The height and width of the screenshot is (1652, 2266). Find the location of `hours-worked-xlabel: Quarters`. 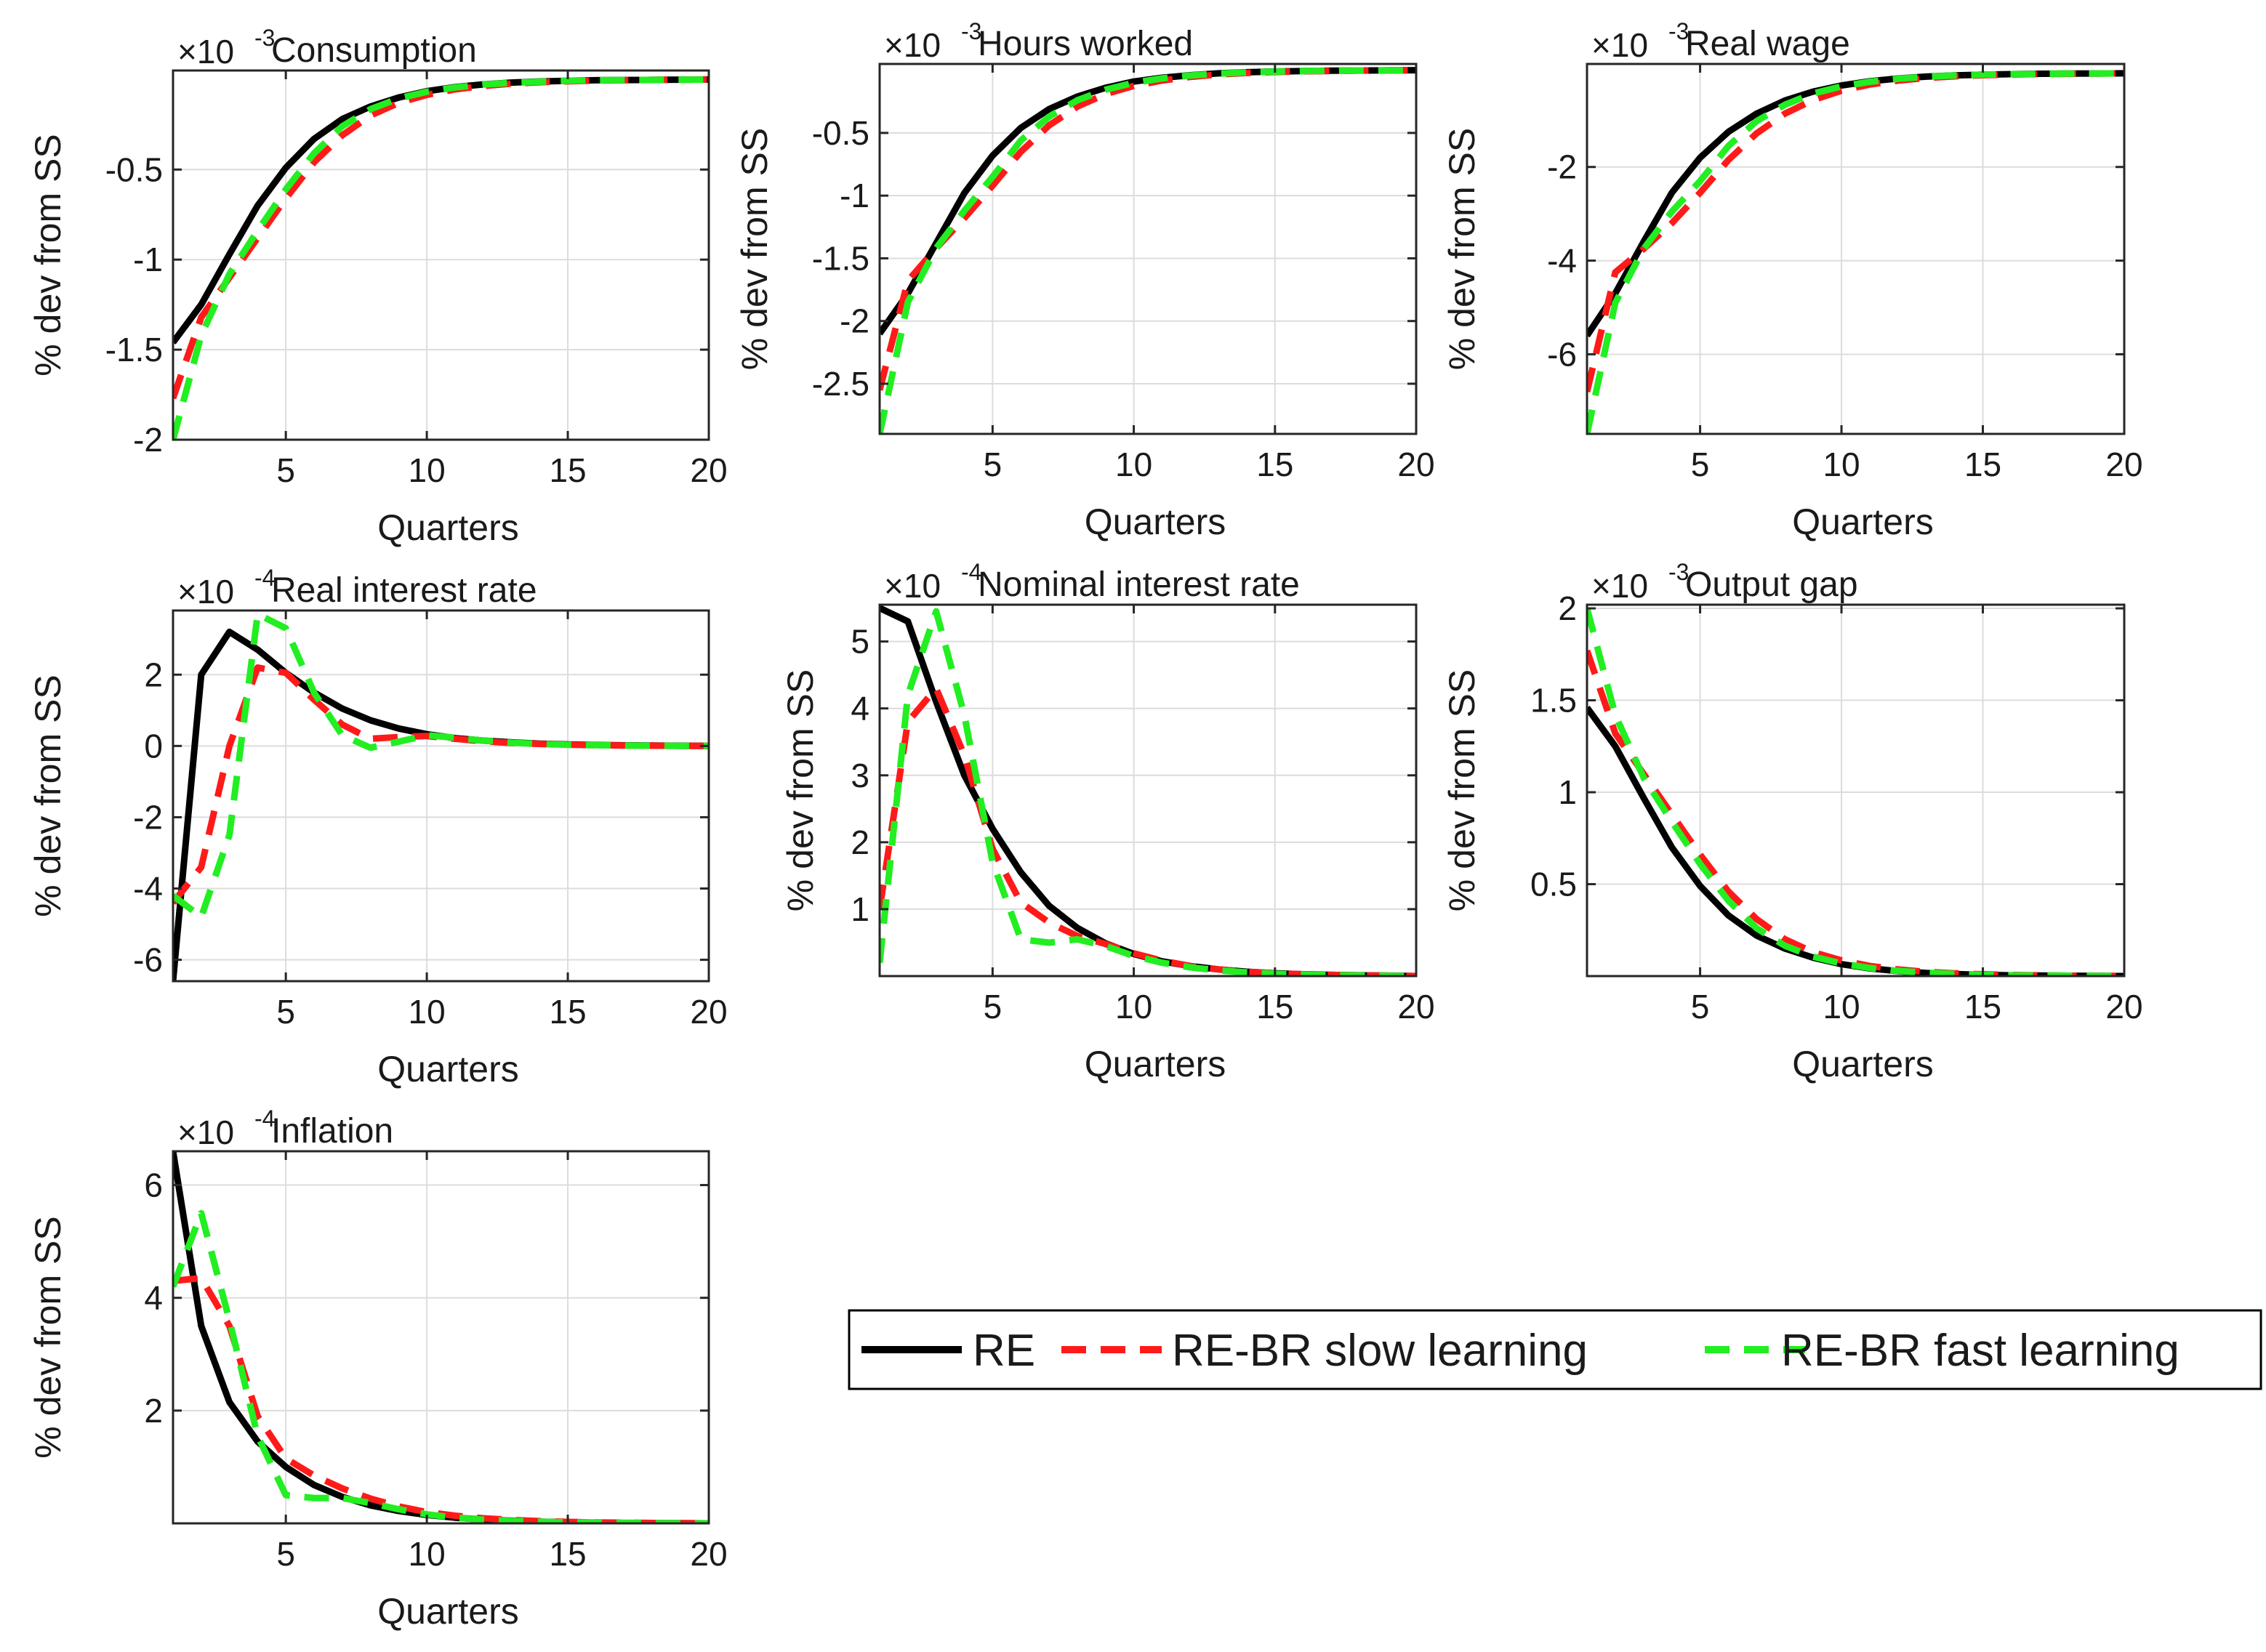

hours-worked-xlabel: Quarters is located at coordinates (1156, 521).